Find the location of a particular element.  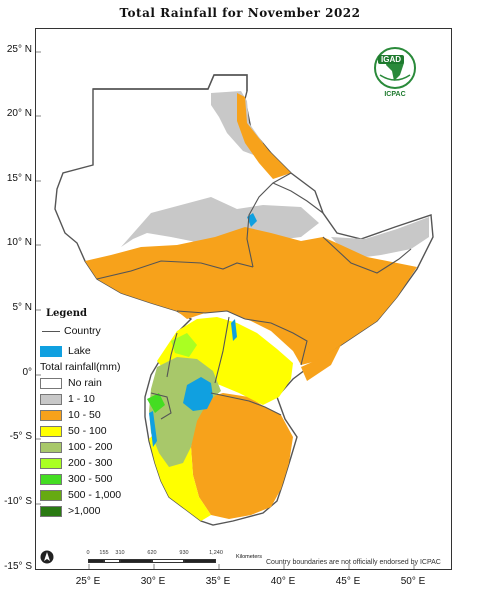

legend-class-4: 100 - 200 is located at coordinates (90, 447).